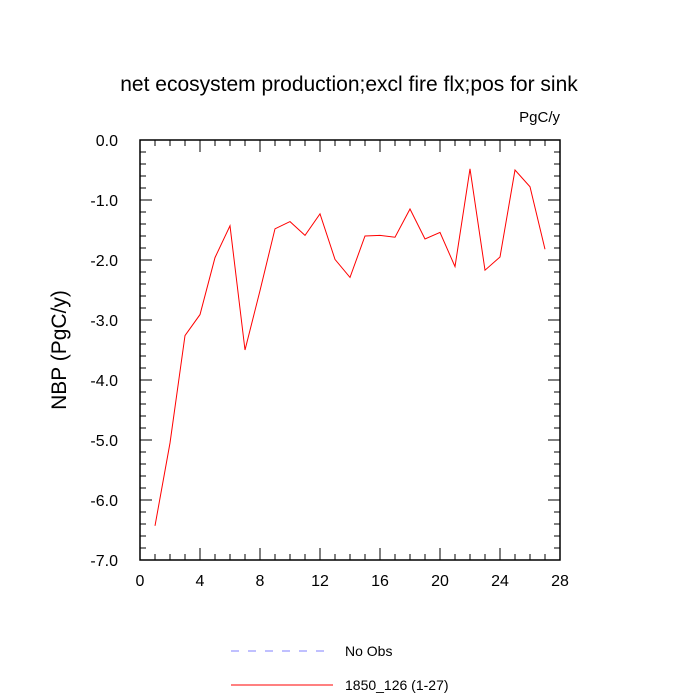 The image size is (700, 700). Describe the element at coordinates (352, 581) in the screenshot. I see `x-tick-labels: 0 4 8 12 16 20 24 28` at that location.